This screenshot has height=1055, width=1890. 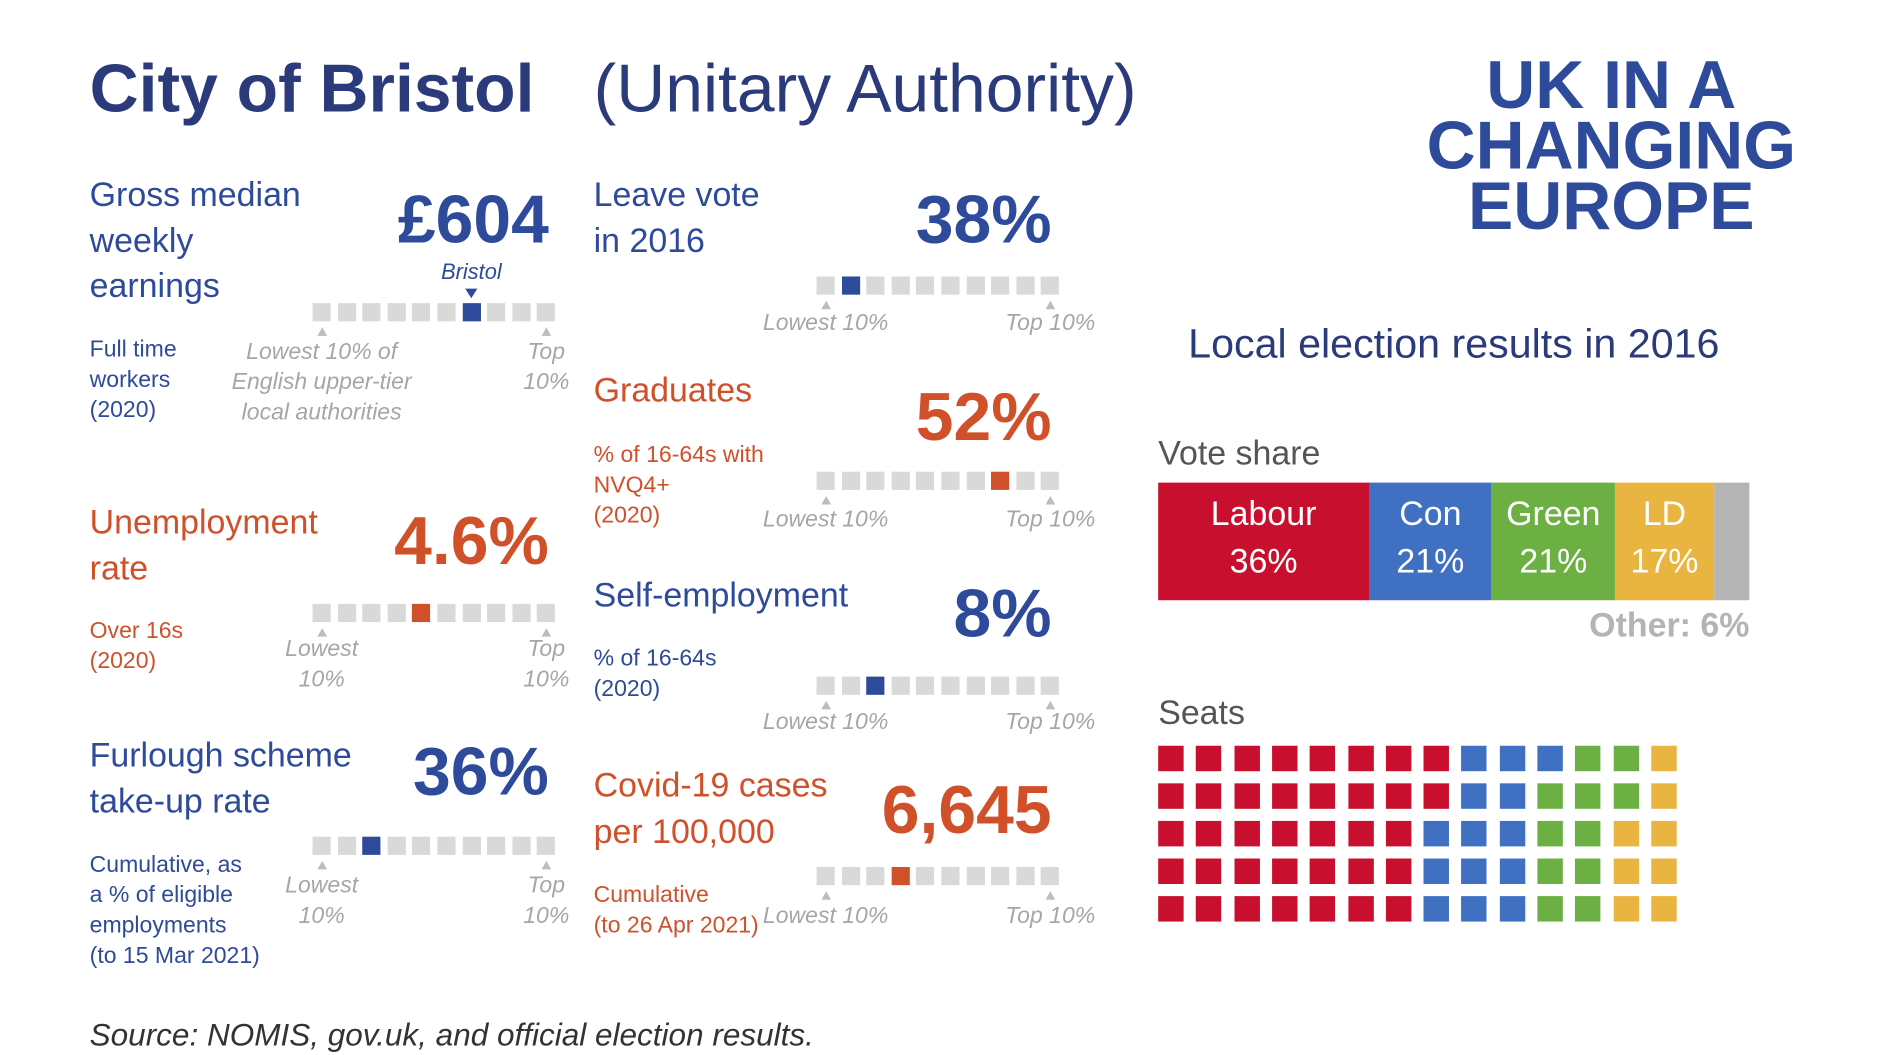 I want to click on logo-line: CHANGING, so click(x=1611, y=145).